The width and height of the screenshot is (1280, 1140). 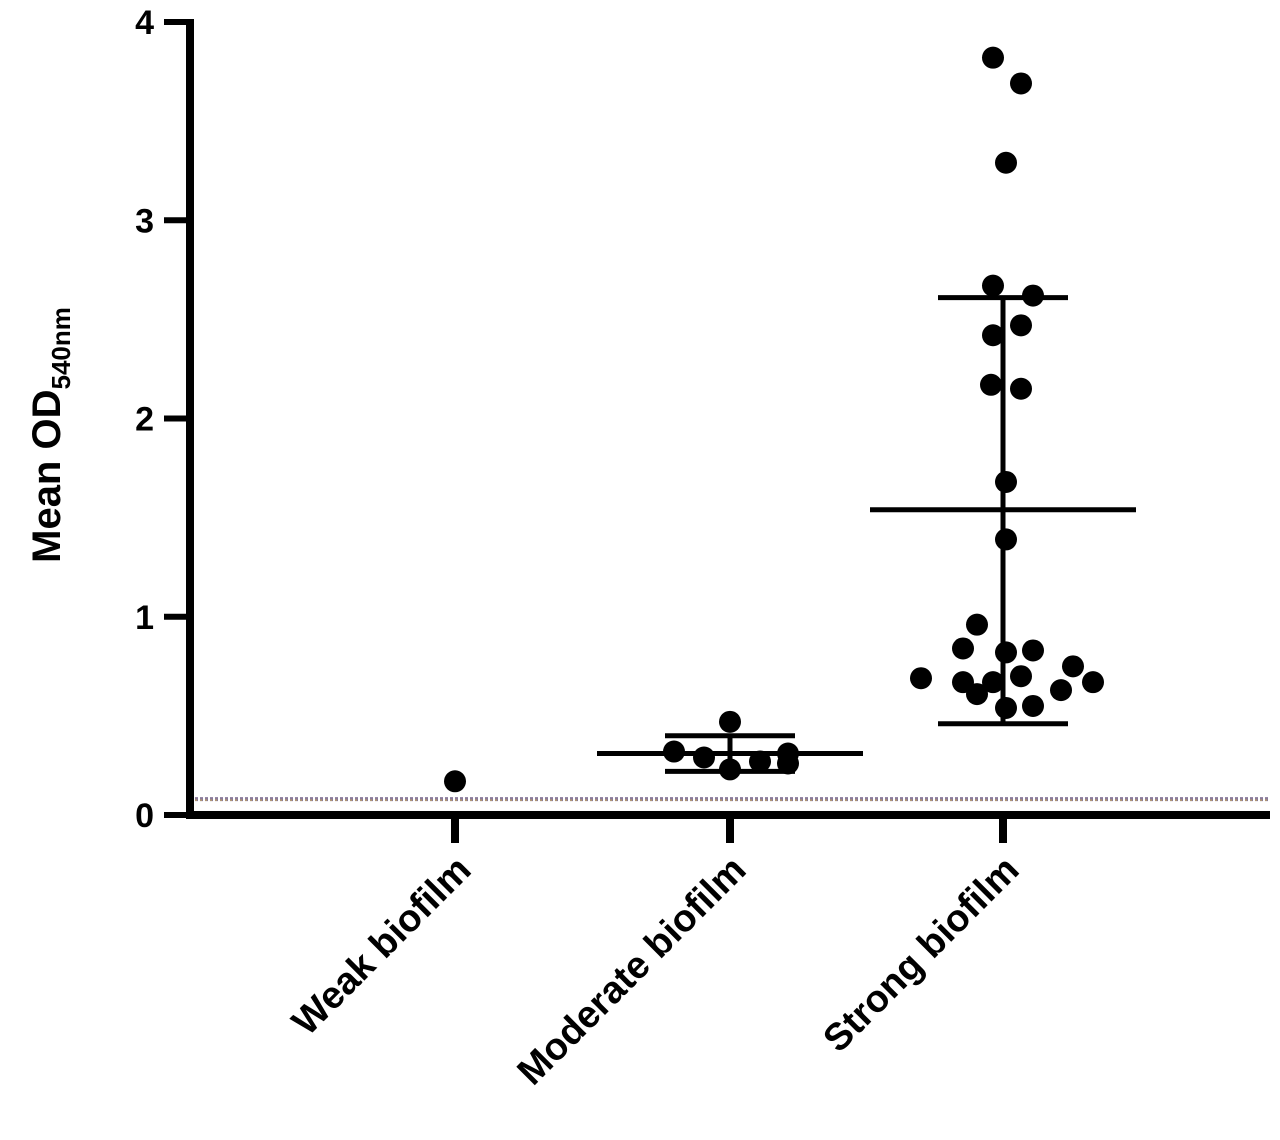 I want to click on y-axis-title-group: Mean OD540nm, so click(x=50, y=435).